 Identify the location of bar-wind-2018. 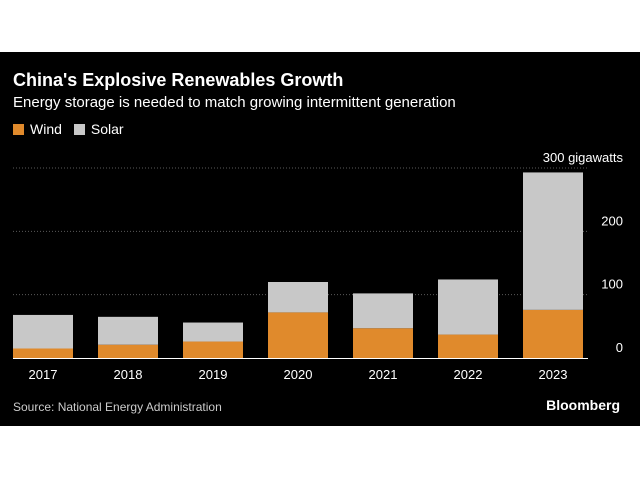
(128, 351).